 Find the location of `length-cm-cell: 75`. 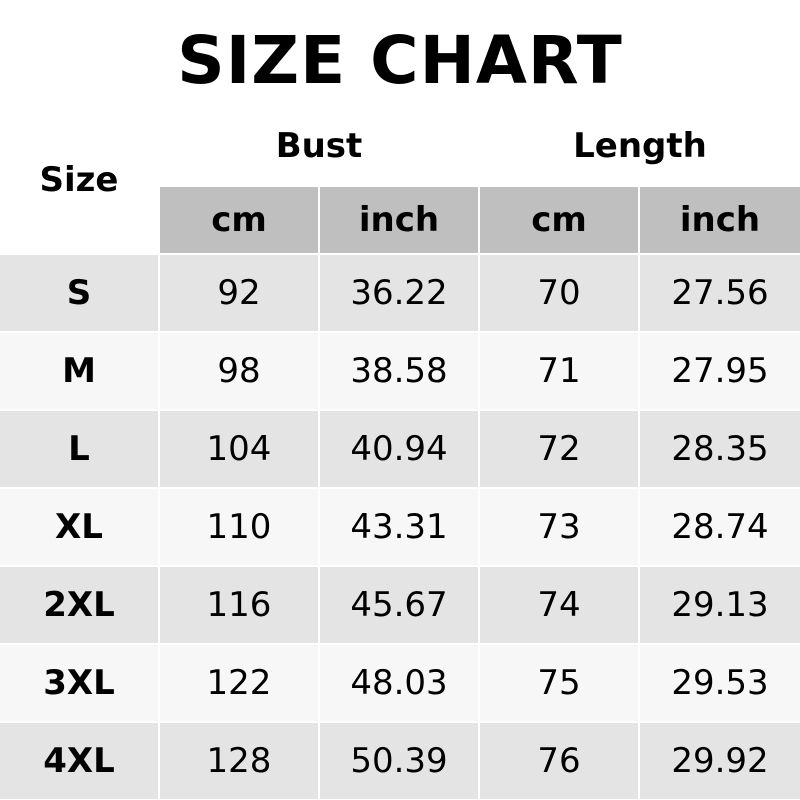

length-cm-cell: 75 is located at coordinates (559, 683).